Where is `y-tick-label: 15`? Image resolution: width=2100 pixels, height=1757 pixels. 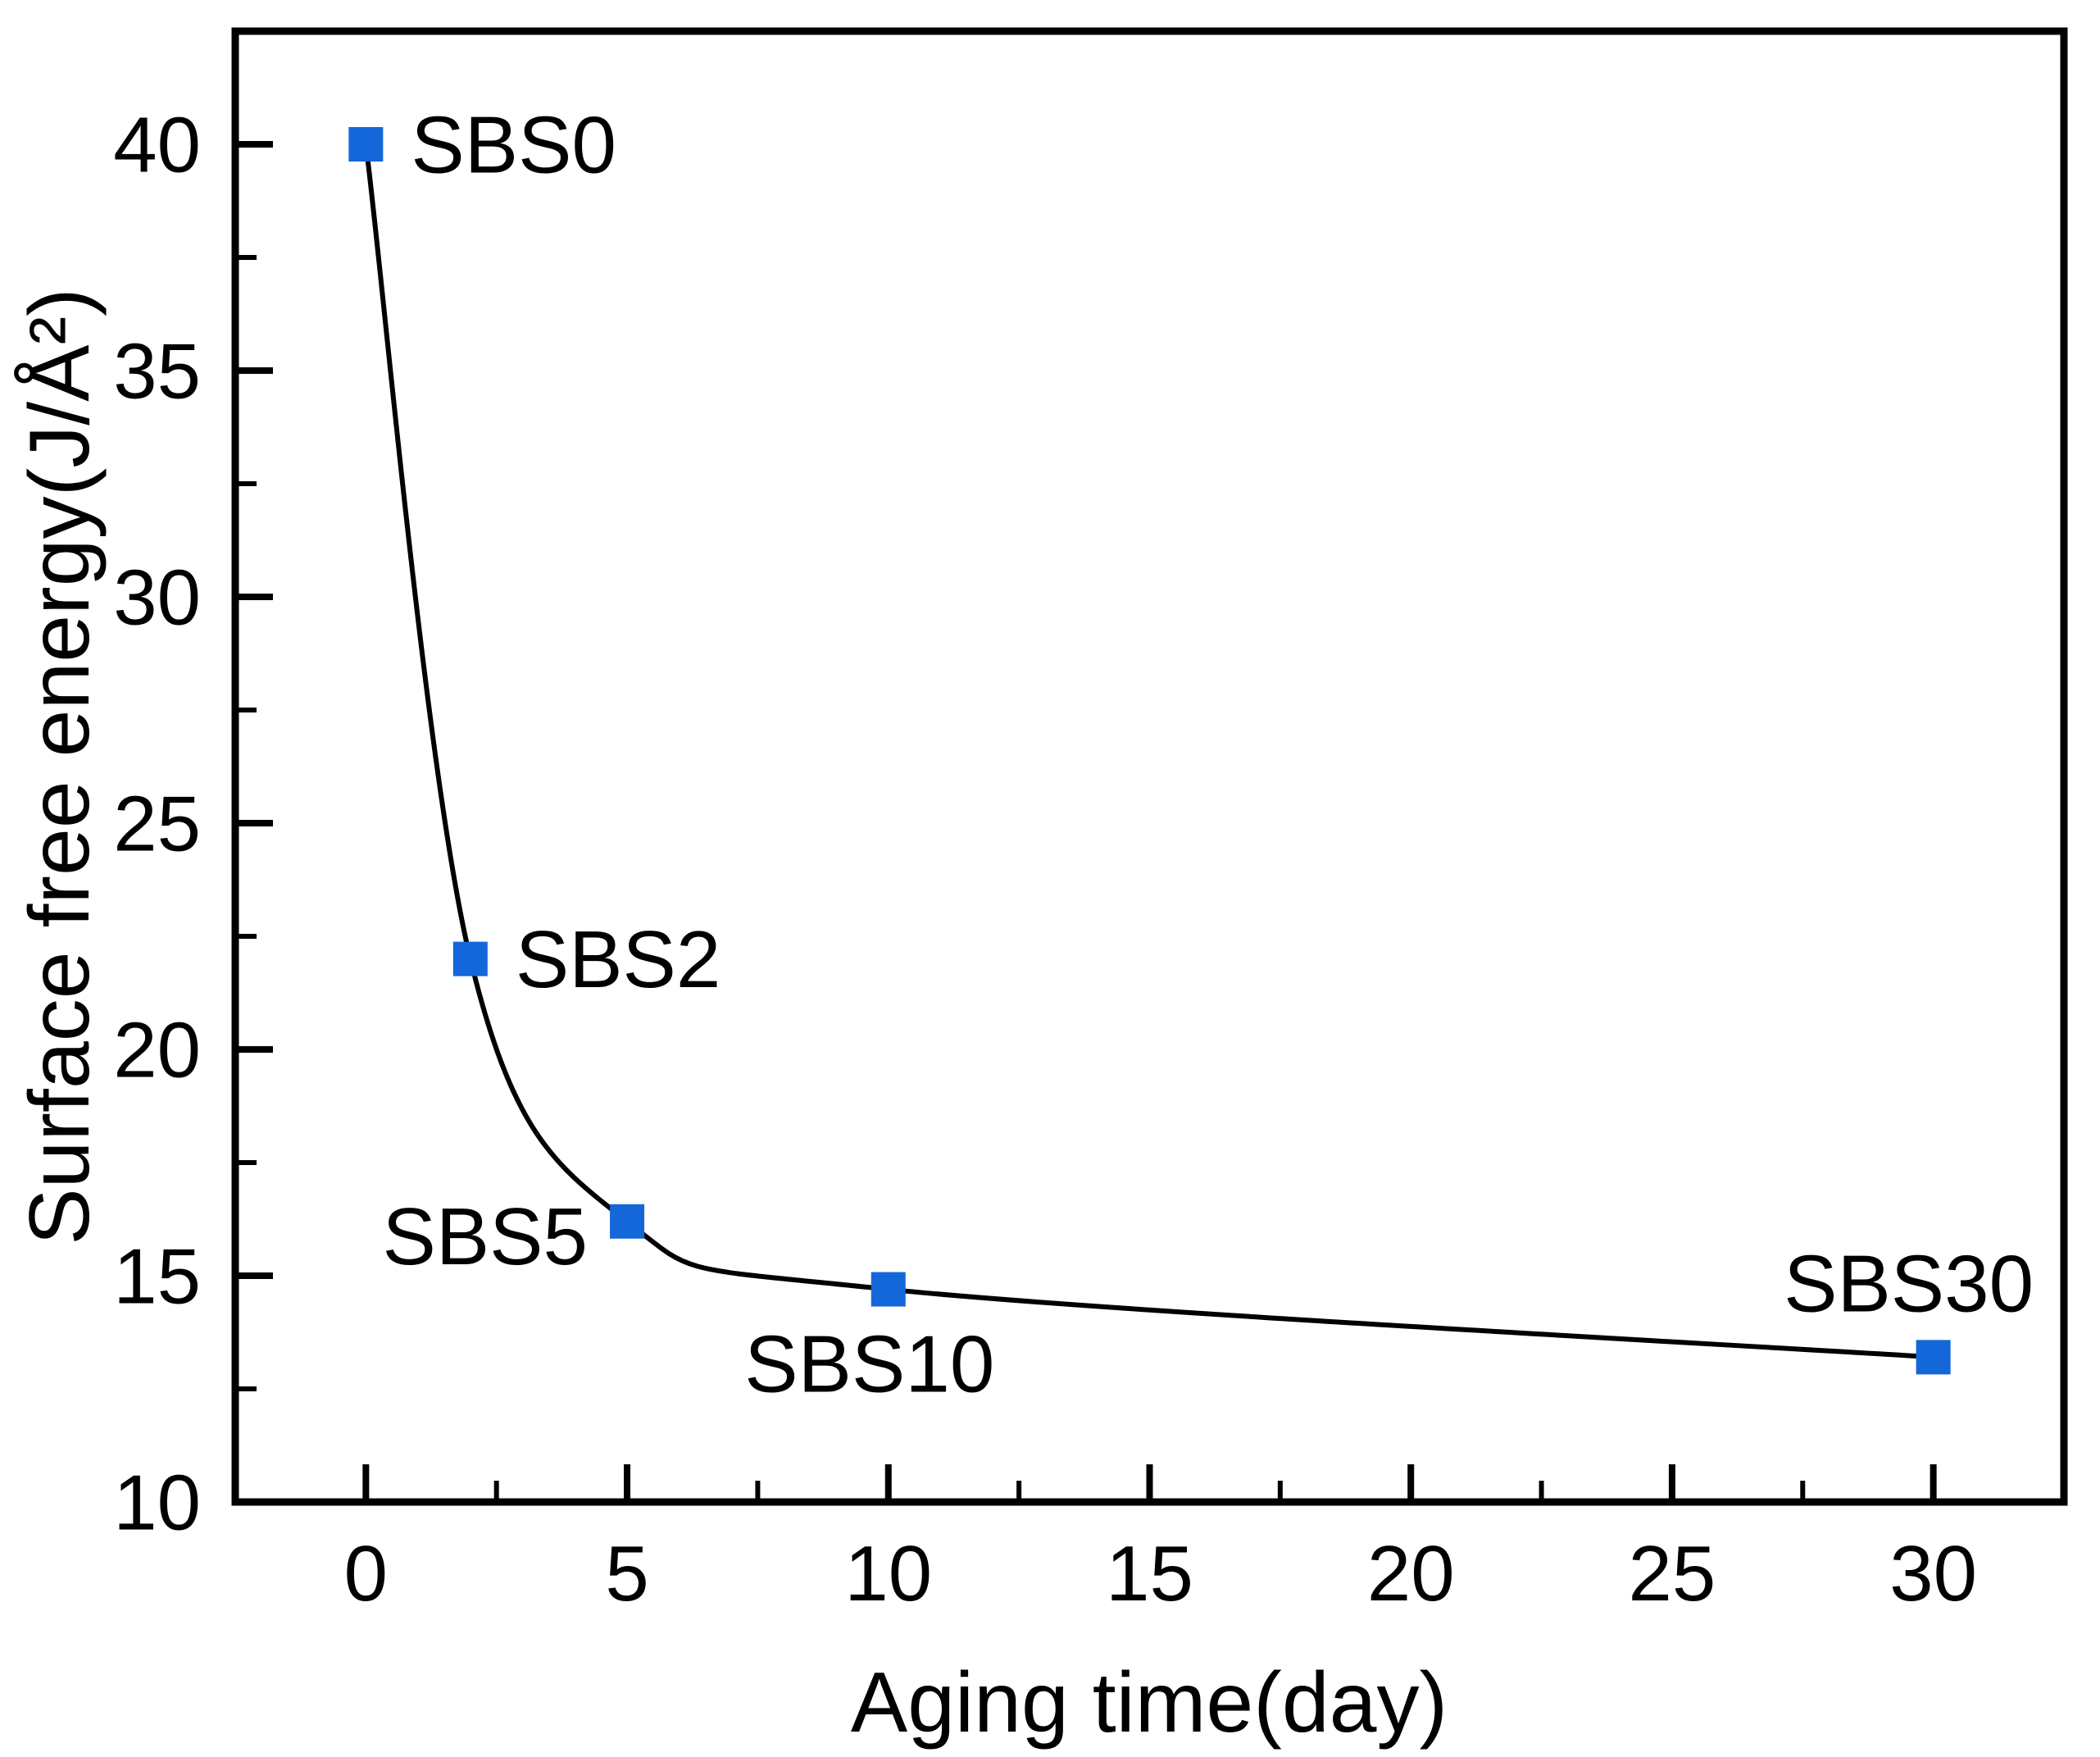
y-tick-label: 15 is located at coordinates (157, 1277).